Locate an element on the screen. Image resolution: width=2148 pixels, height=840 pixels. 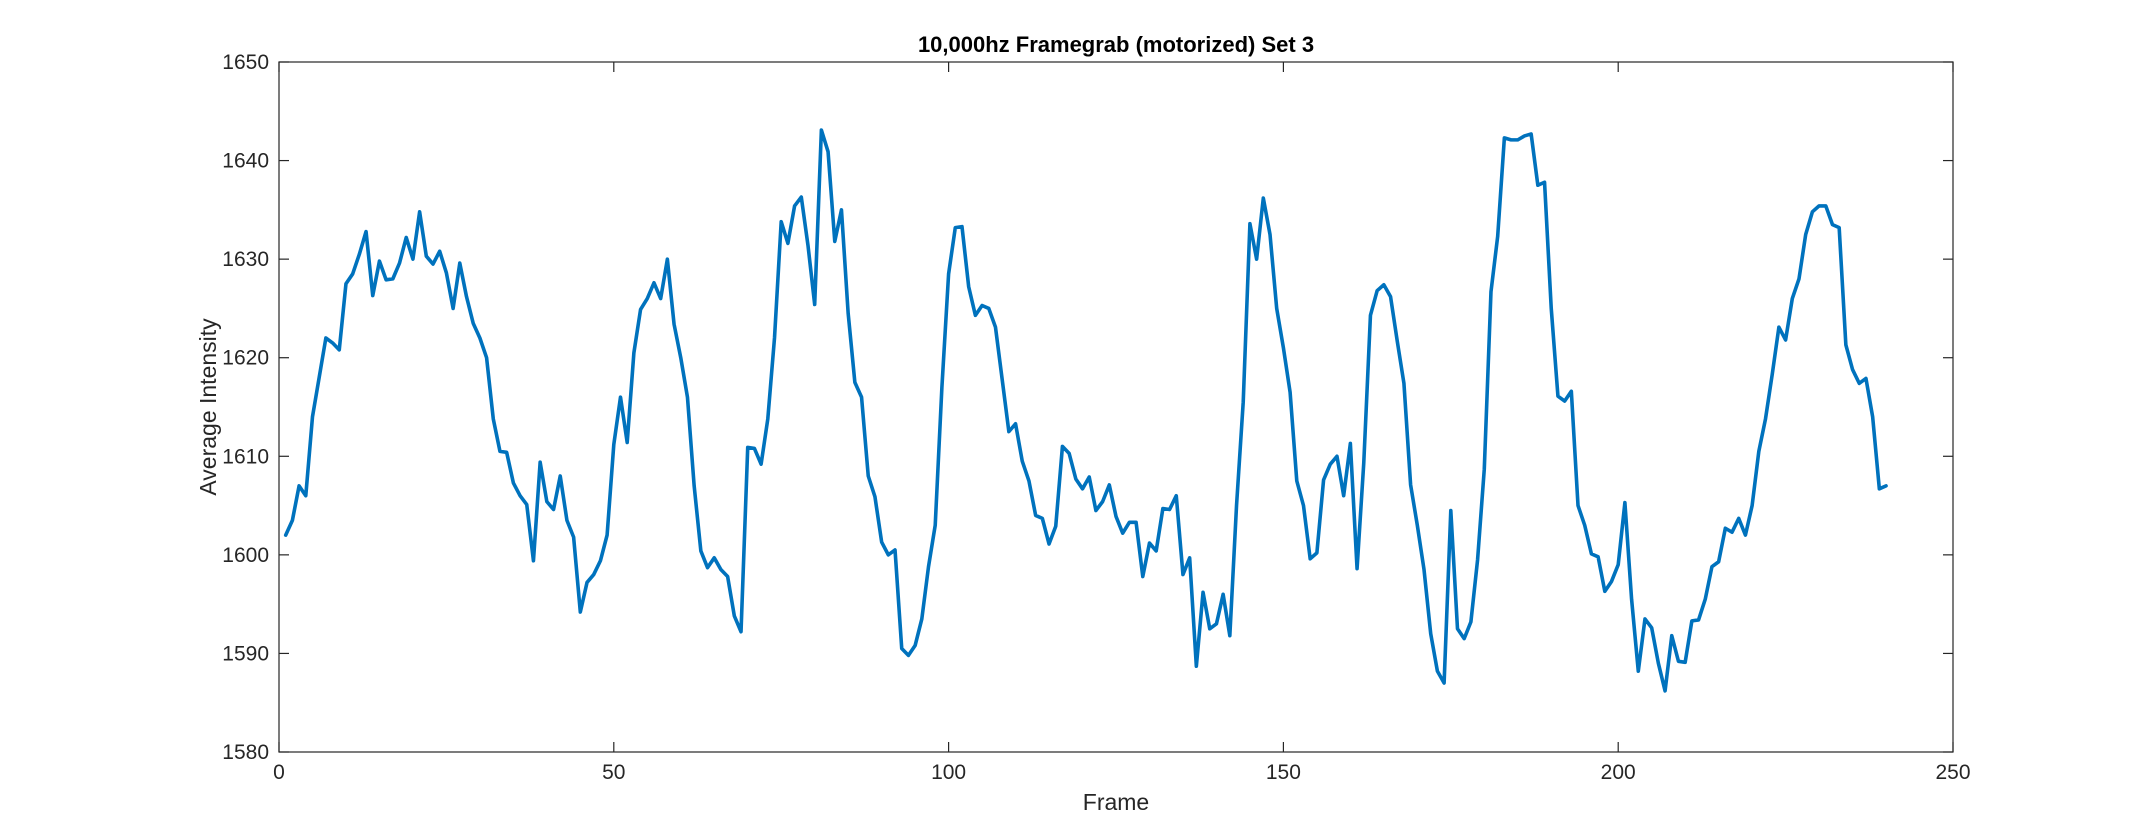
y-tick-label: 1590 is located at coordinates (245, 653).